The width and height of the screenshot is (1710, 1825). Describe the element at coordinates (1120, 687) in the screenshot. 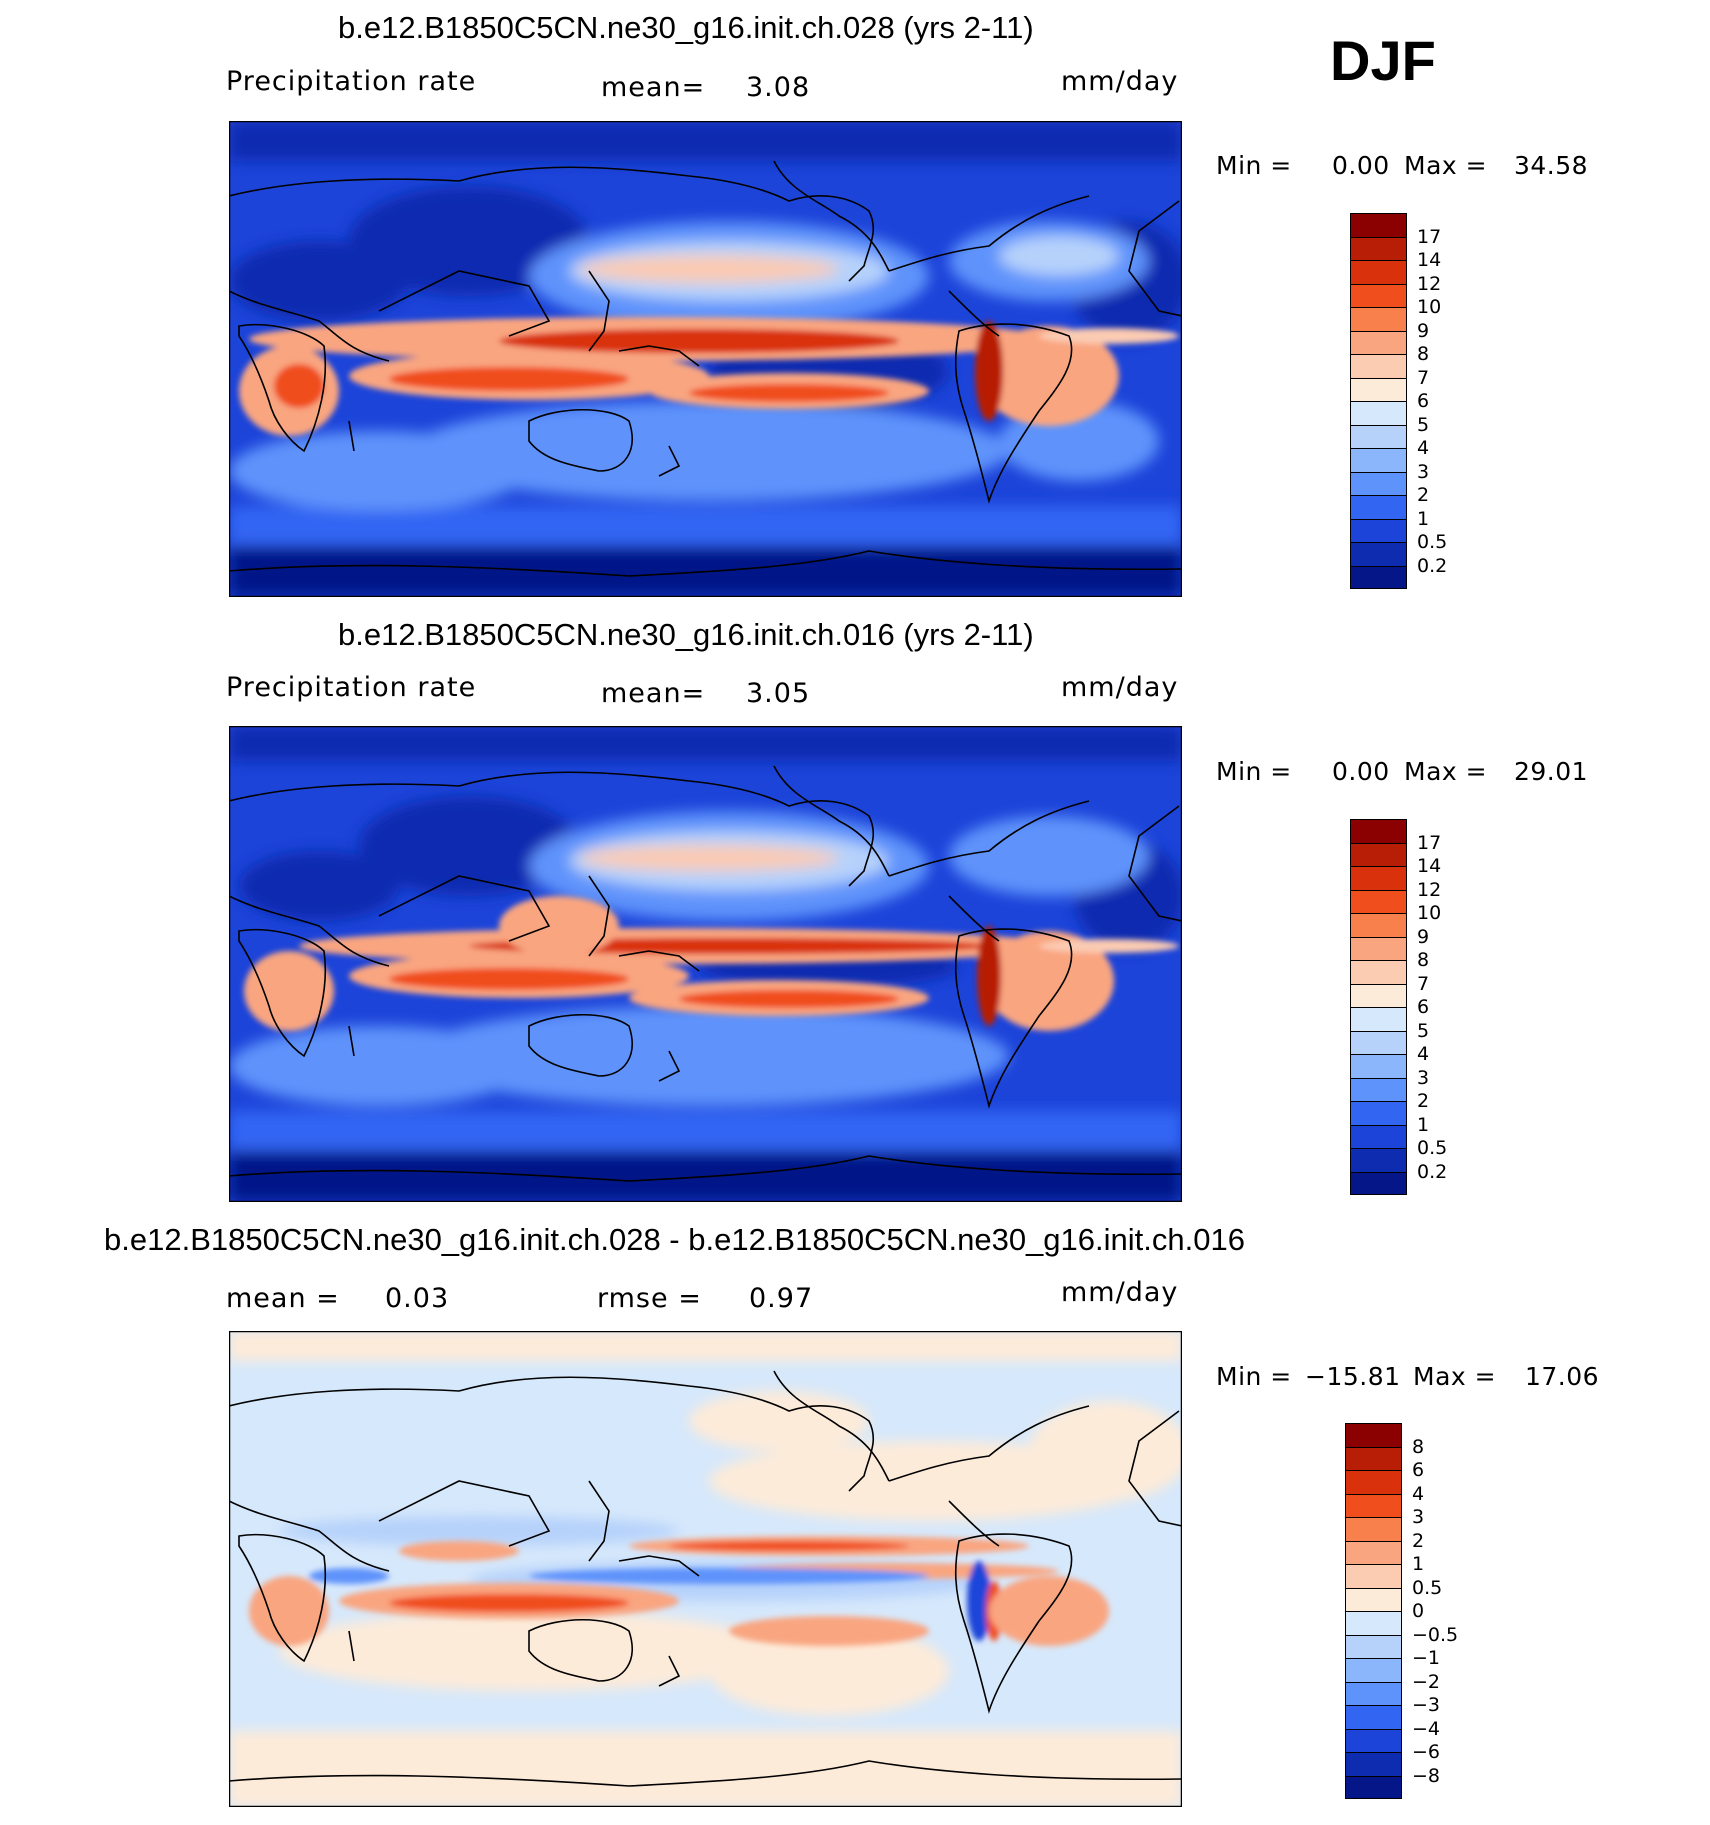

I see `panel-2-units: mm/day` at that location.